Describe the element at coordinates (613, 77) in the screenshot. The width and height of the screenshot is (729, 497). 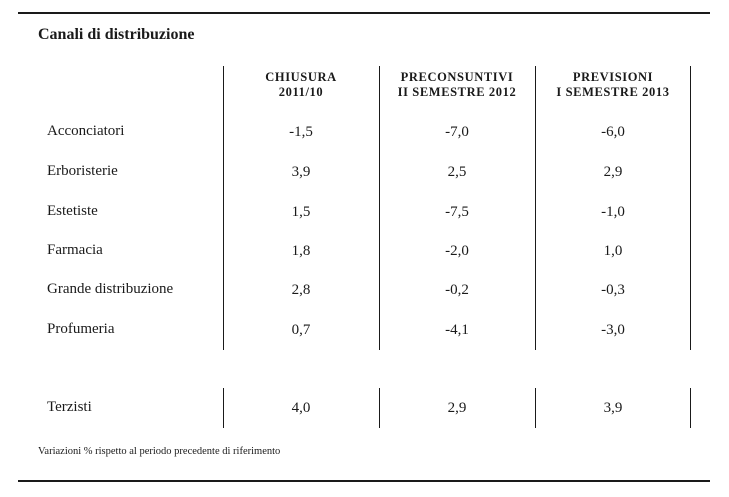
I see `column-header-line: PREVISIONI` at that location.